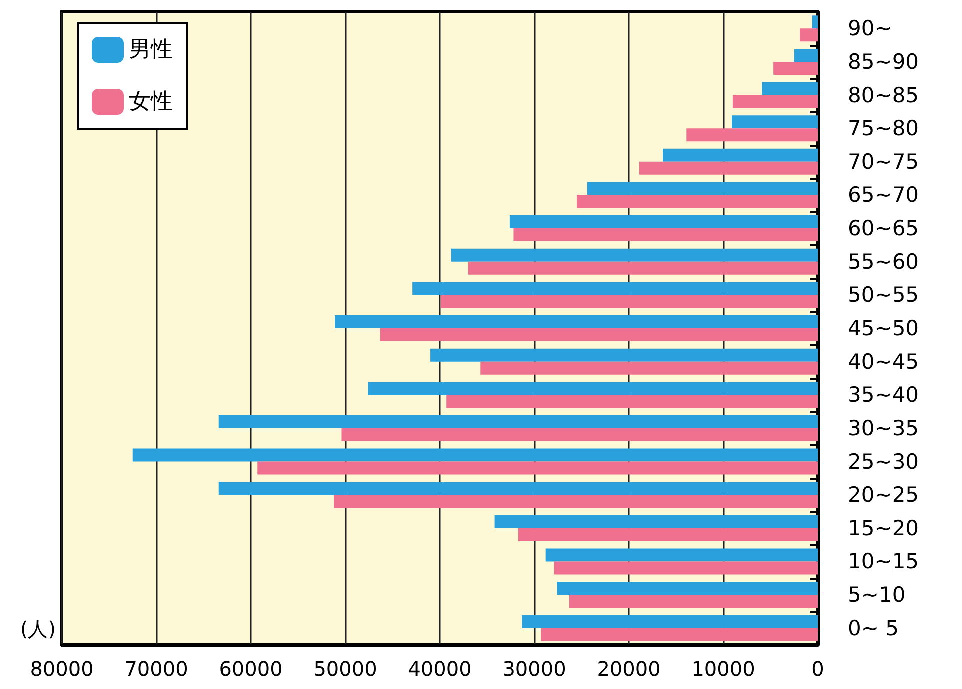 The image size is (962, 689). Describe the element at coordinates (251, 669) in the screenshot. I see `x-tick-label: 60000` at that location.